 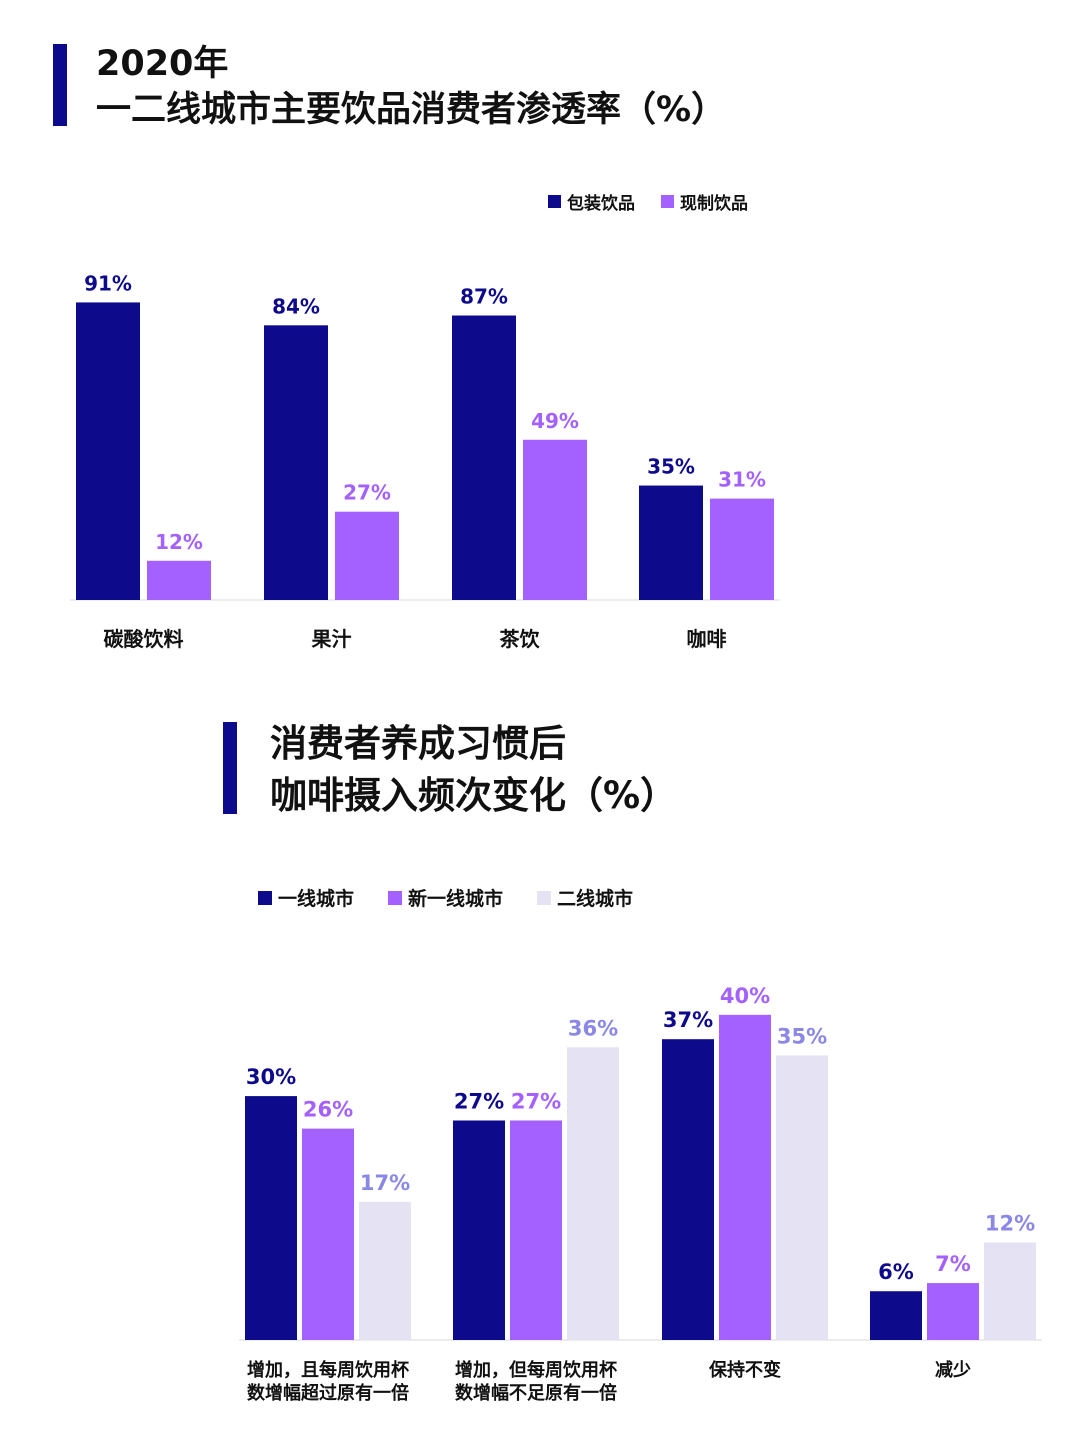 What do you see at coordinates (328, 1370) in the screenshot?
I see `category-label: 增加，且每周饮用杯` at bounding box center [328, 1370].